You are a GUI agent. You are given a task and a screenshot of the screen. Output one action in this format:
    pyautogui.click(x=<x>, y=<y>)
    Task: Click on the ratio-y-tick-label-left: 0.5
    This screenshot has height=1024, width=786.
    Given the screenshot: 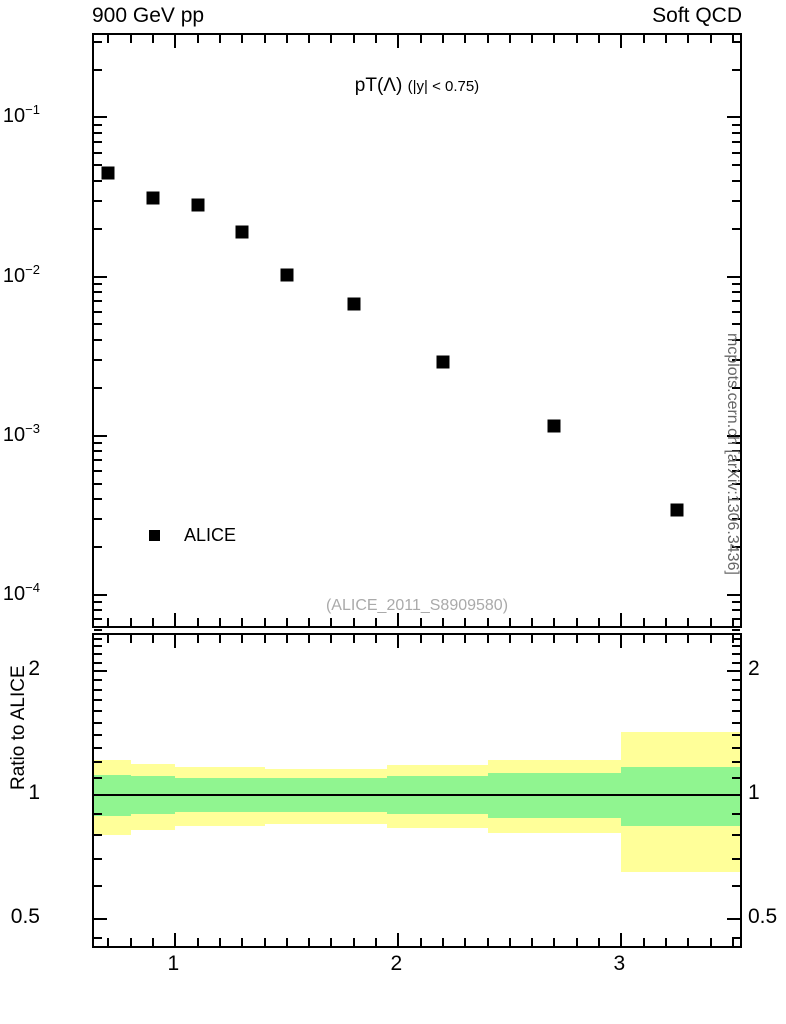 What is the action you would take?
    pyautogui.click(x=25, y=916)
    